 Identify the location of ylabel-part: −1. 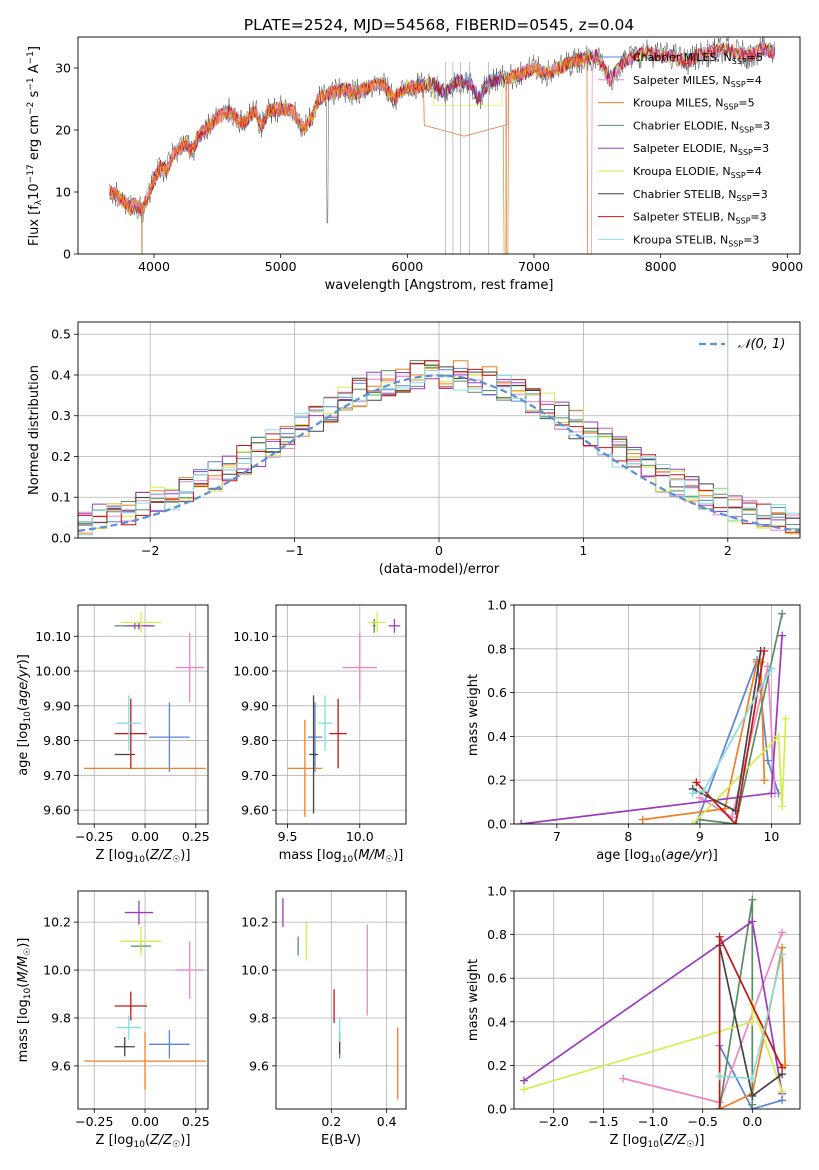
(31, 57).